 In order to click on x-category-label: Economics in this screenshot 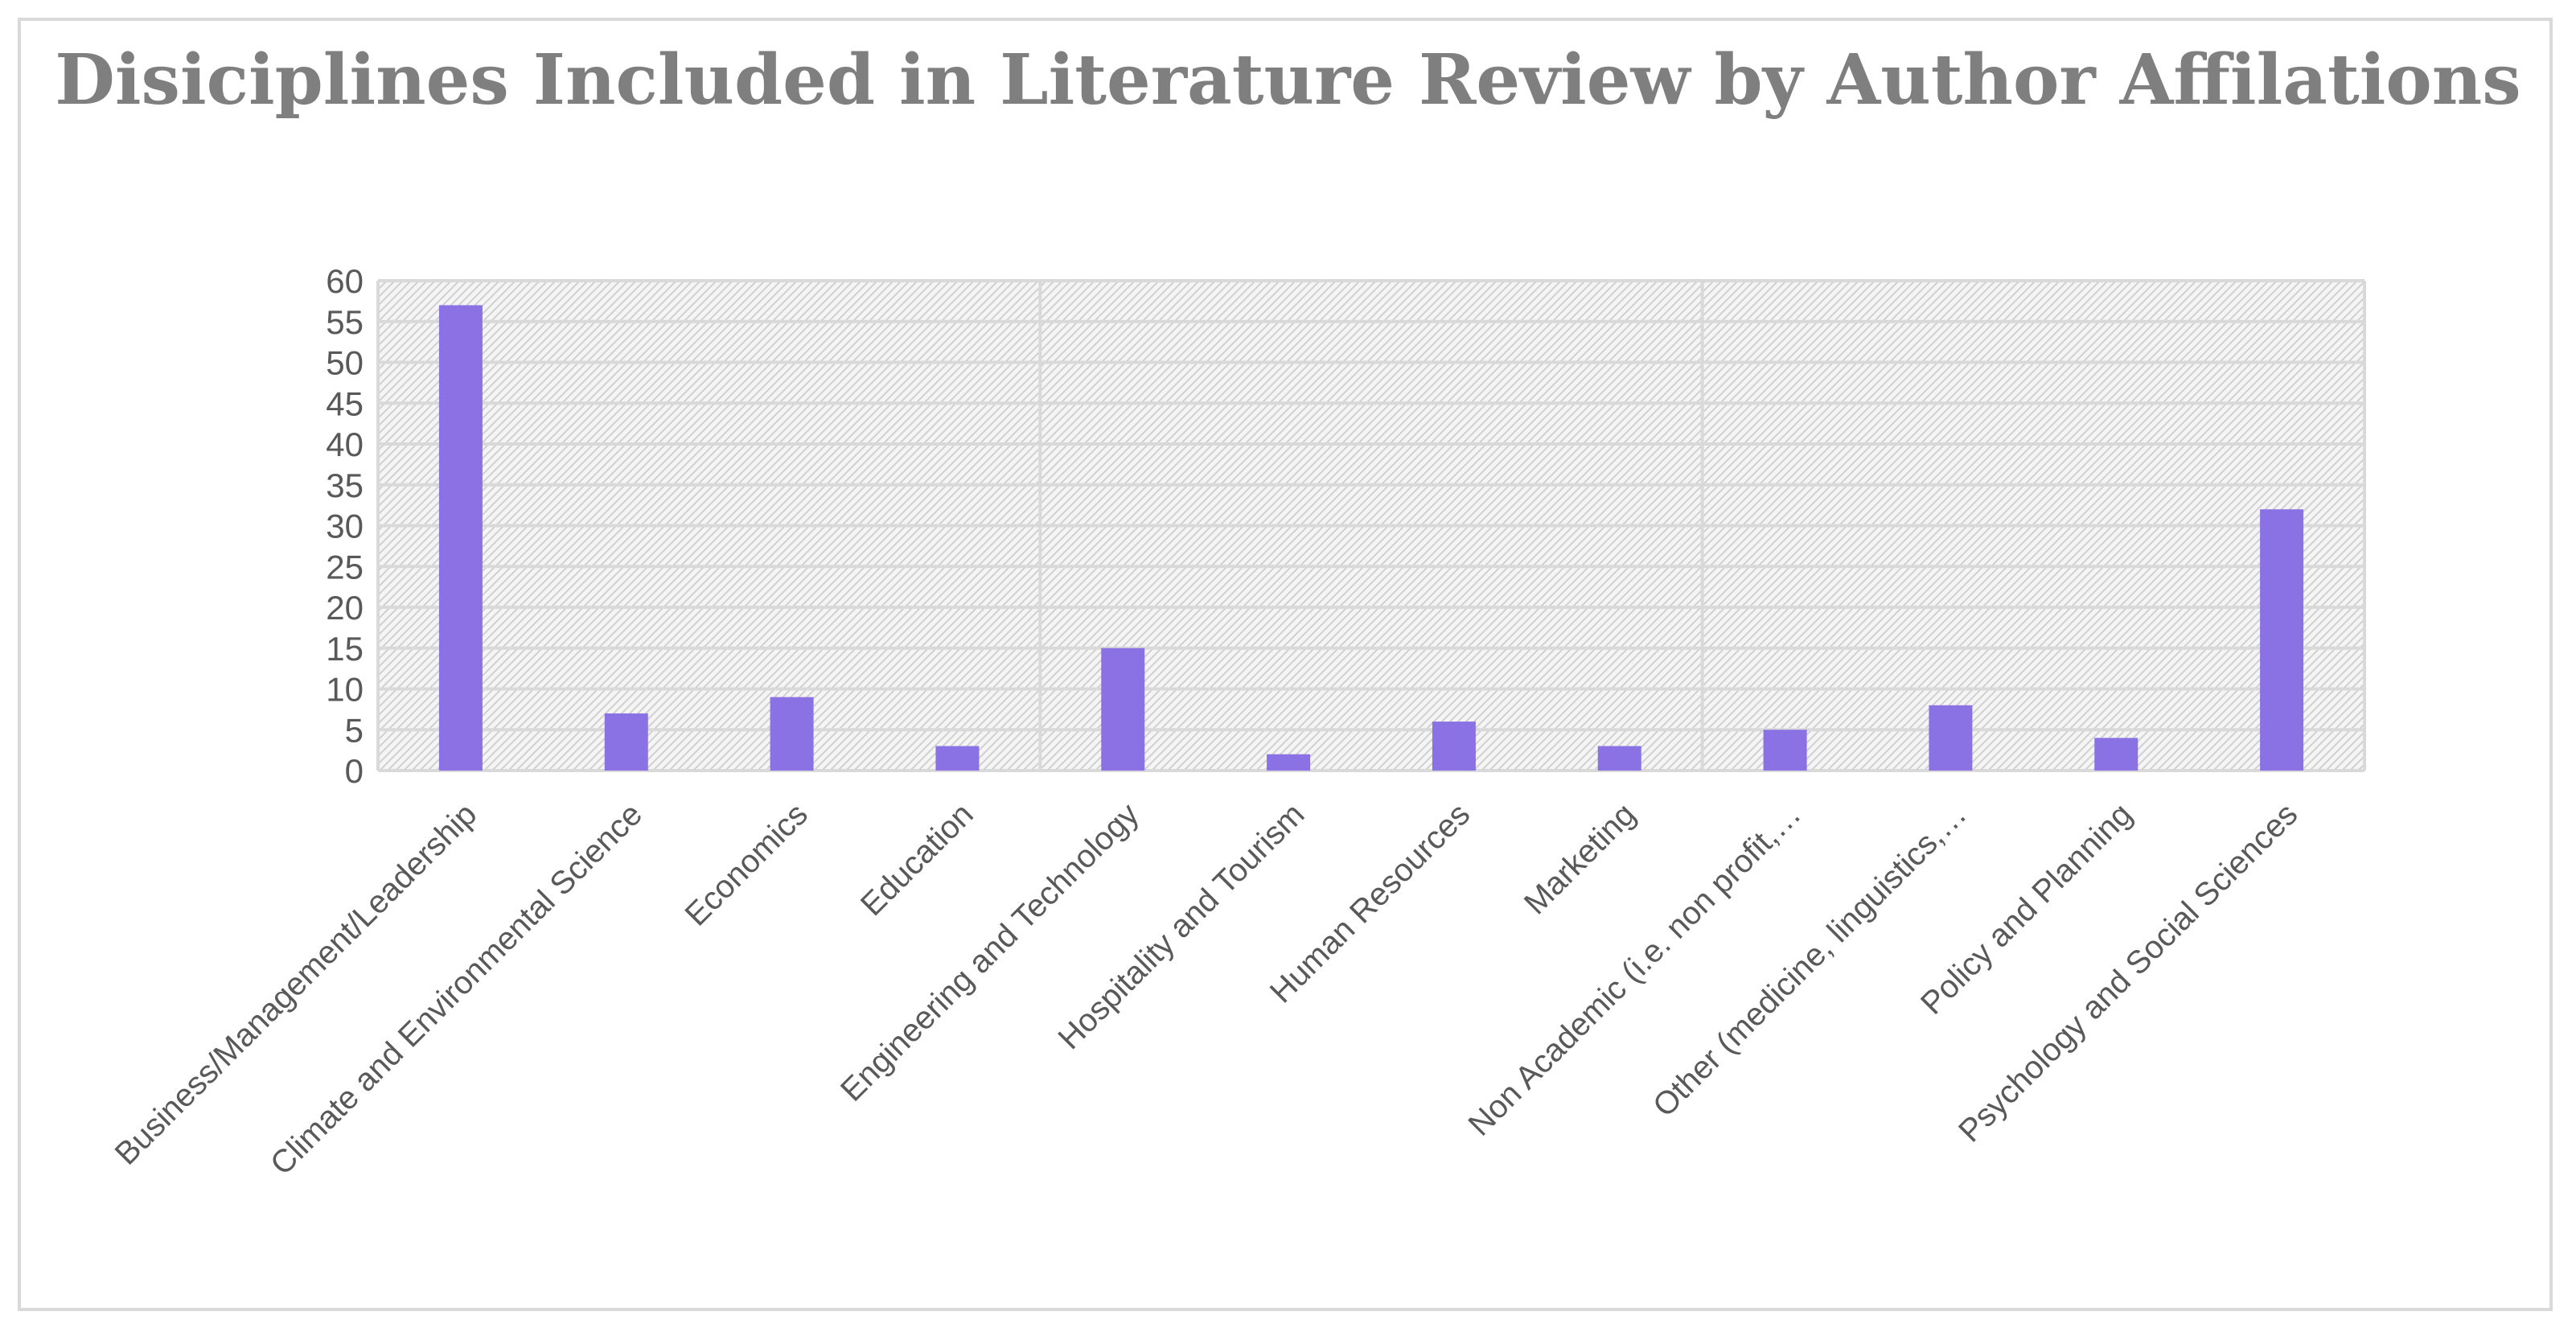, I will do `click(747, 864)`.